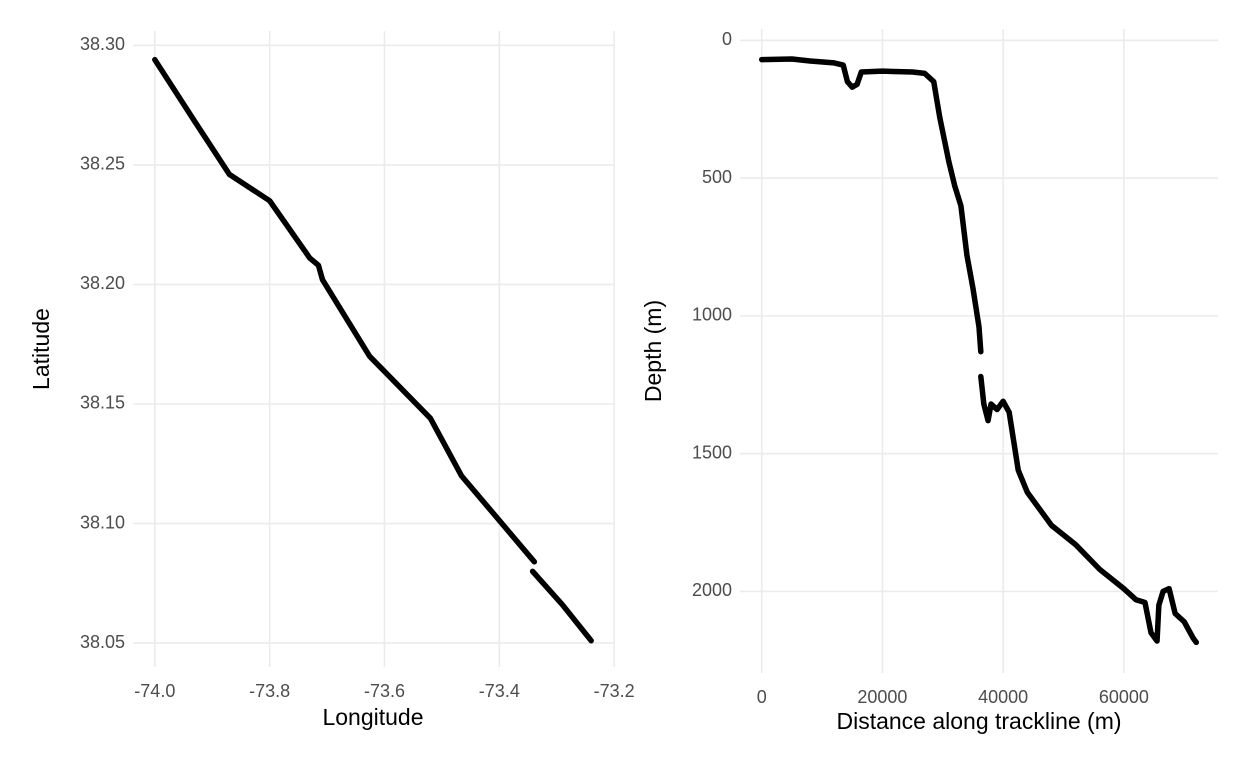 Image resolution: width=1248 pixels, height=768 pixels. What do you see at coordinates (717, 177) in the screenshot?
I see `y-tick-label: 500` at bounding box center [717, 177].